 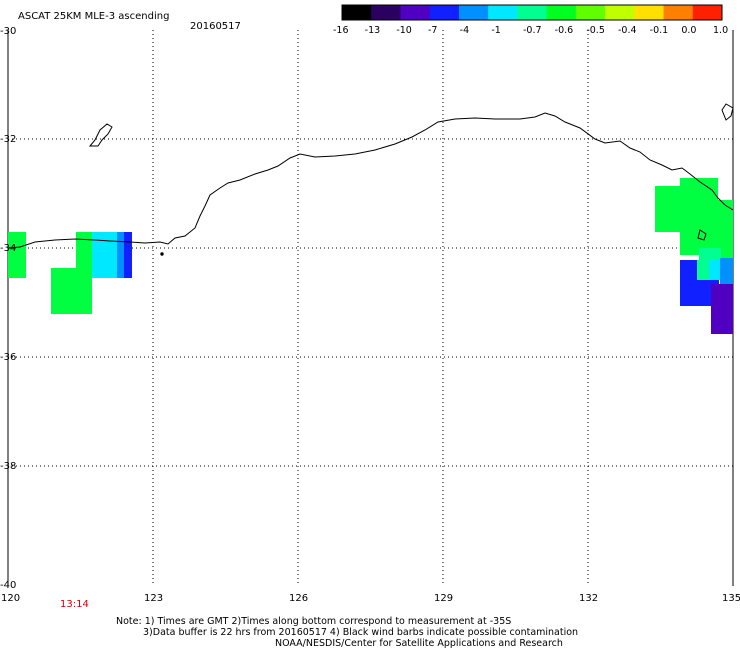 I want to click on lon-label-132: 132, so click(x=589, y=598).